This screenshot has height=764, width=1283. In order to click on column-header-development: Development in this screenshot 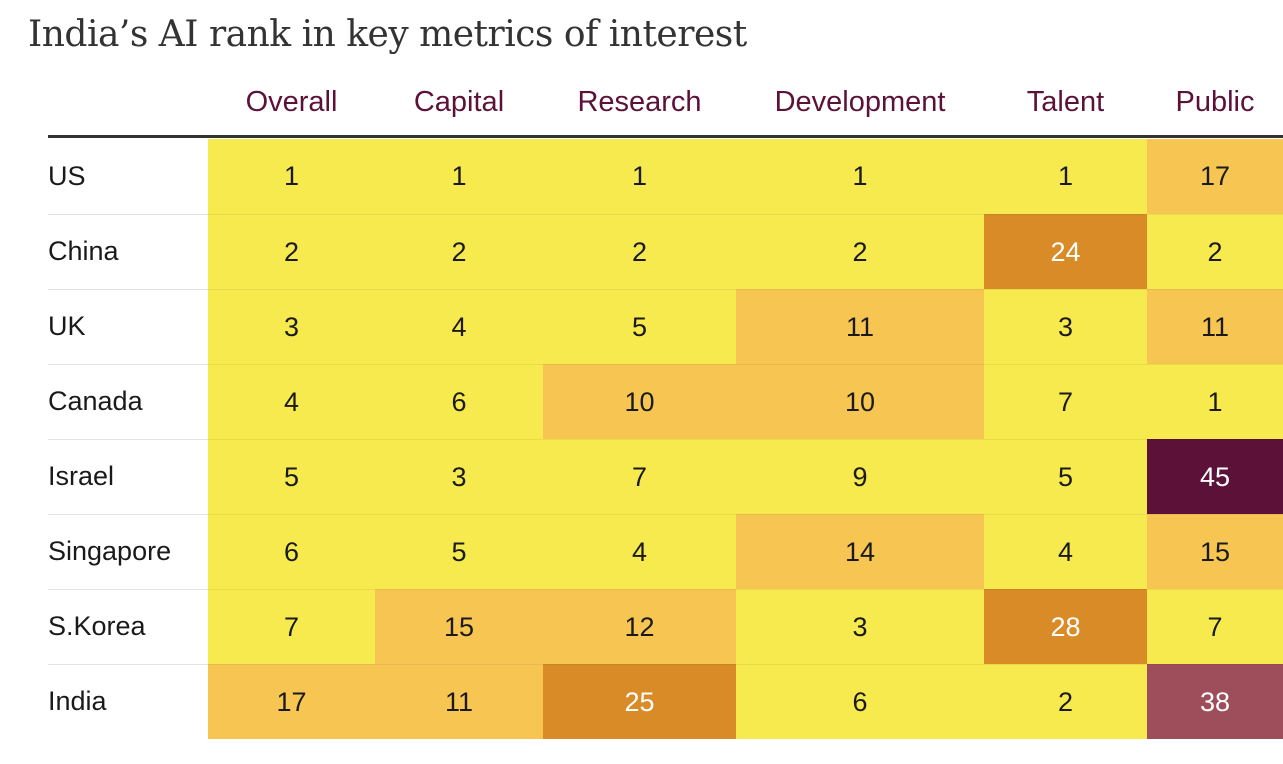, I will do `click(860, 101)`.